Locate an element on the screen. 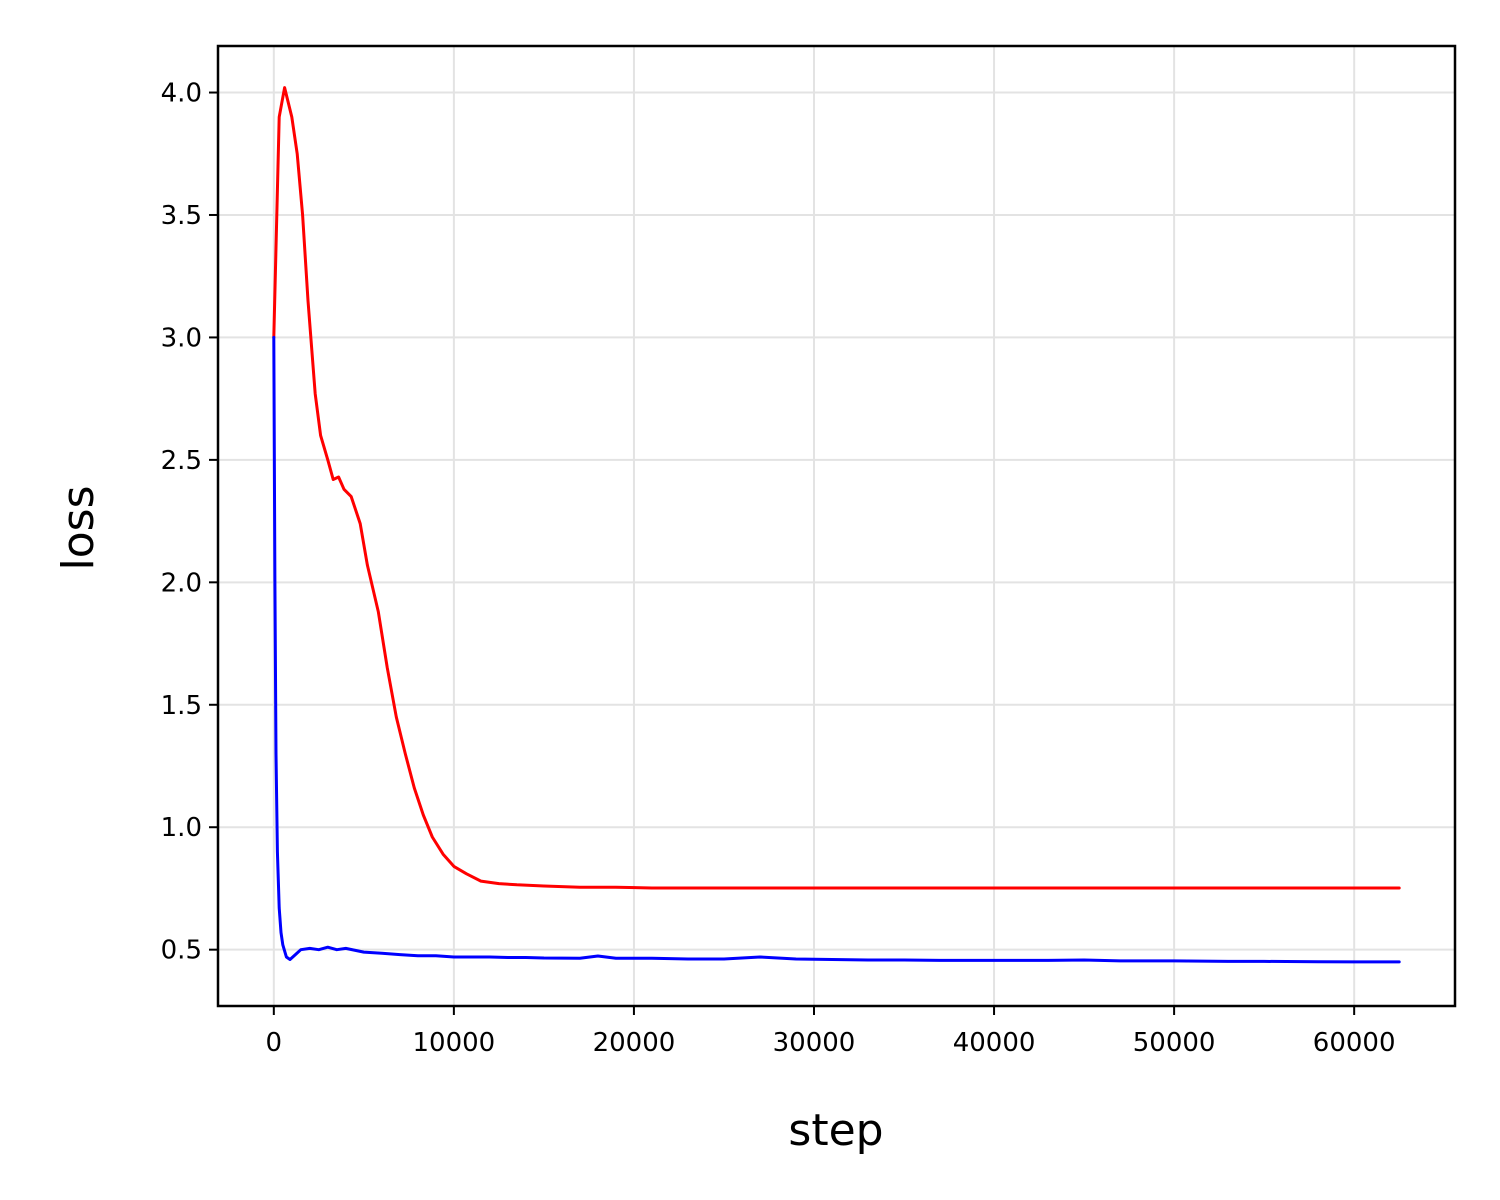  x-tick-label: 50000 is located at coordinates (1174, 1043).